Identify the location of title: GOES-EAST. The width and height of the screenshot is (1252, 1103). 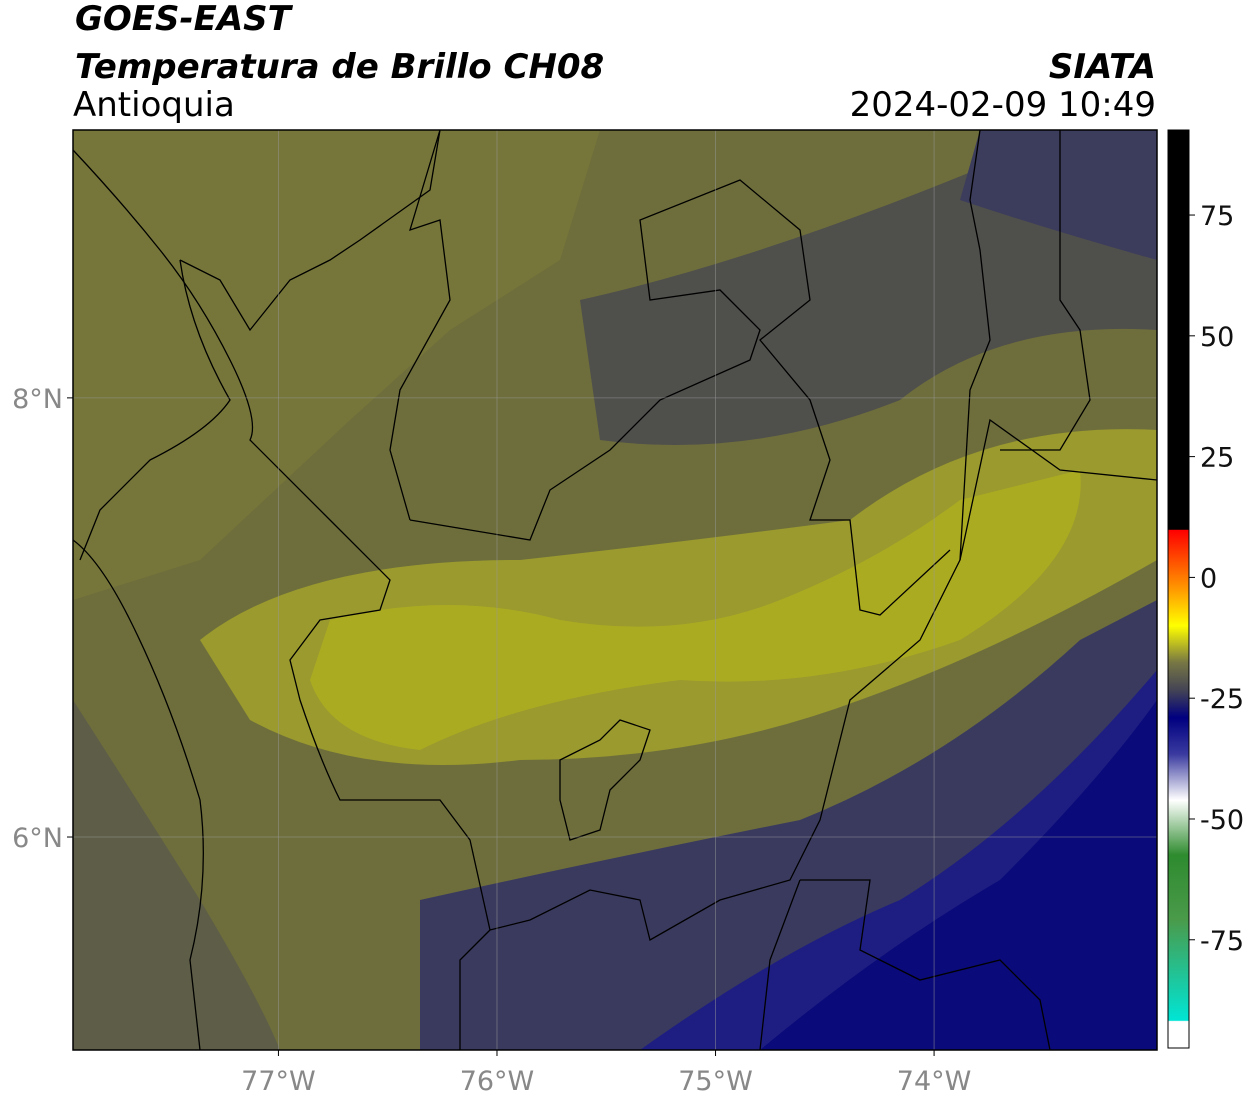
(184, 19).